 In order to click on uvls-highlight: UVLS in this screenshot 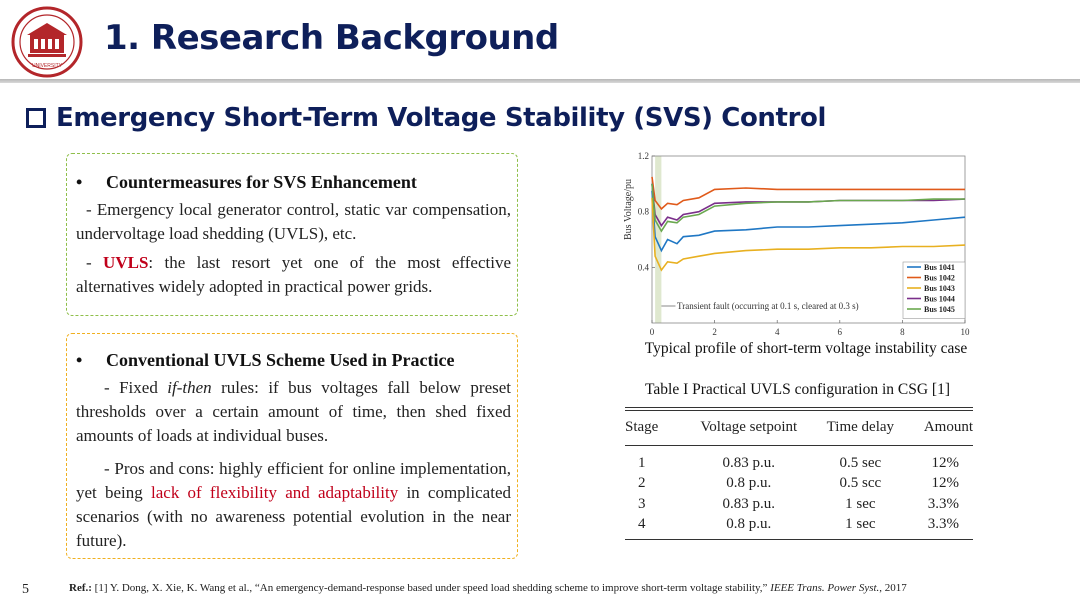, I will do `click(126, 262)`.